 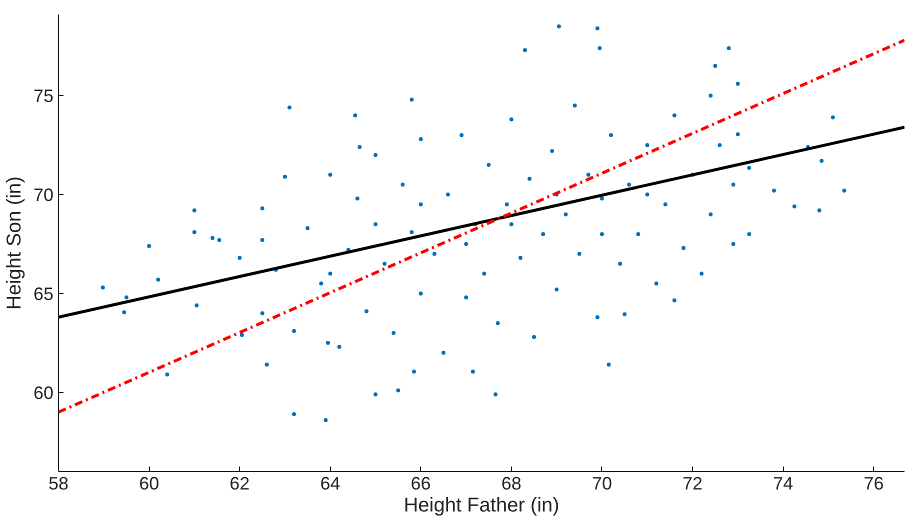 What do you see at coordinates (149, 484) in the screenshot?
I see `x-tick-label: 60` at bounding box center [149, 484].